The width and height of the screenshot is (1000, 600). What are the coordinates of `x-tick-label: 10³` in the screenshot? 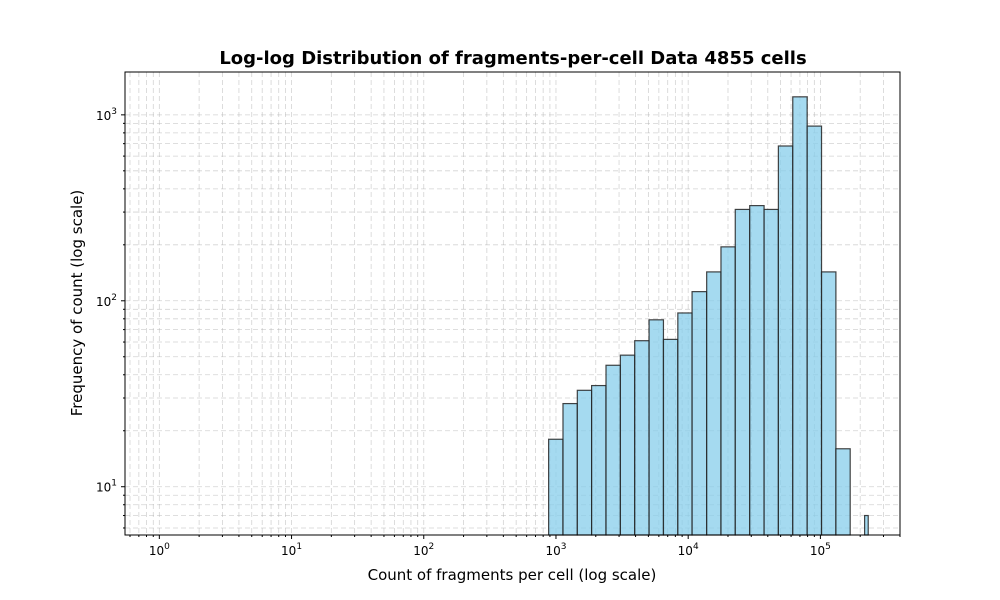 It's located at (555, 550).